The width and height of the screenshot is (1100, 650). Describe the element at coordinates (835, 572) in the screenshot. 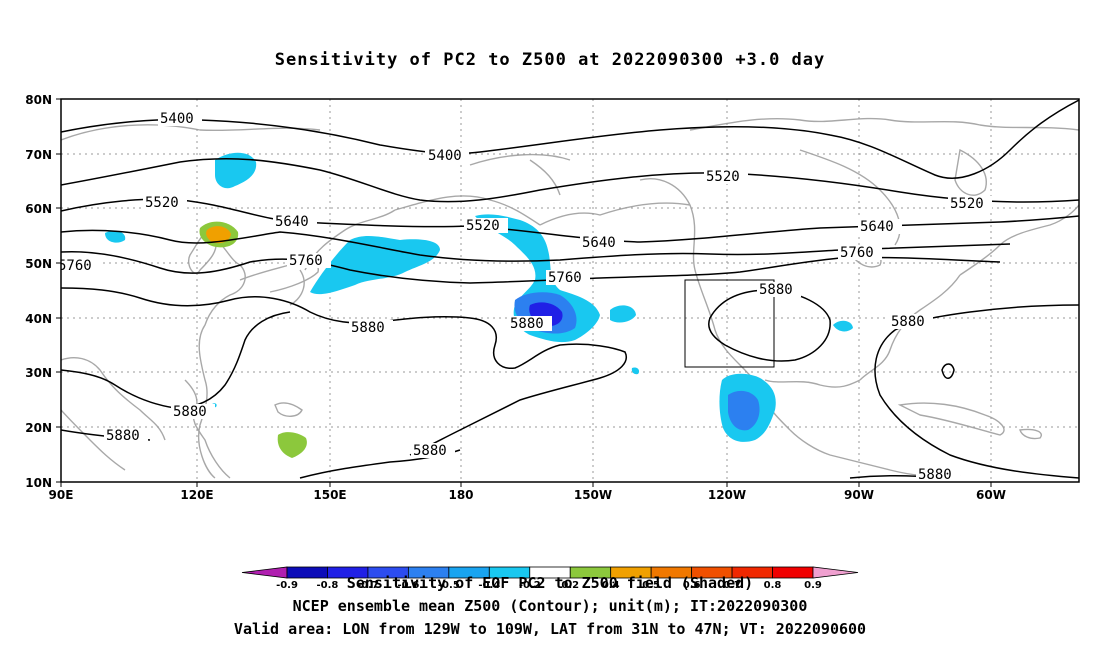

I see `colorbar-right-arrow` at that location.